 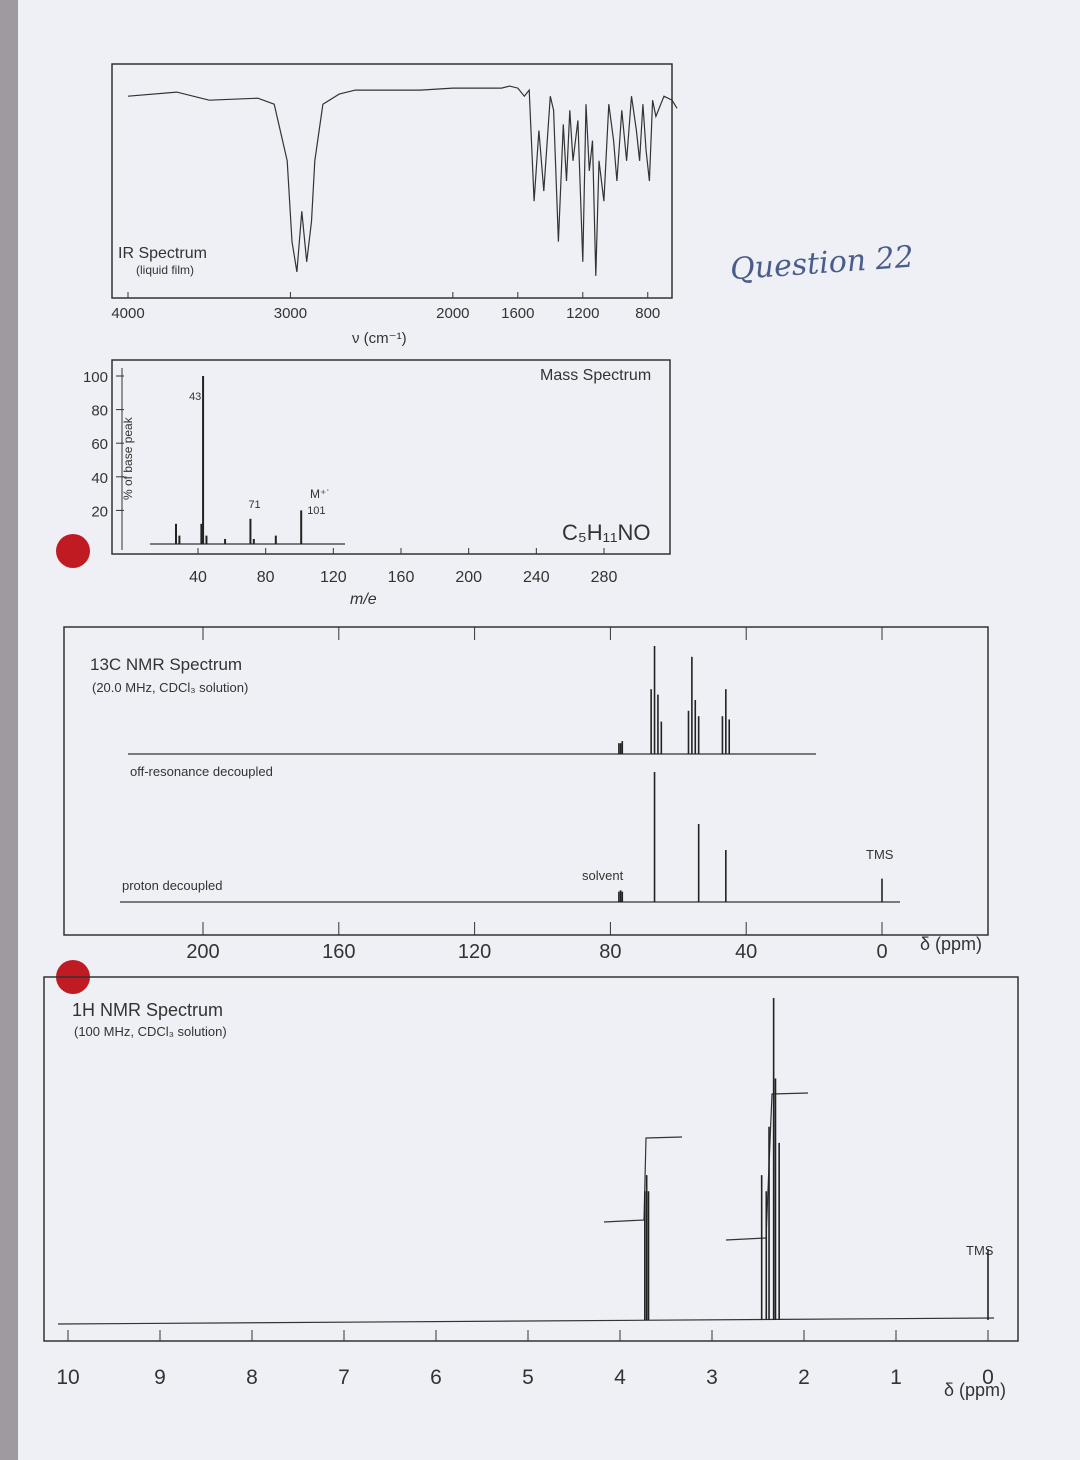 I want to click on c13-title: 13C NMR Spectrum, so click(x=166, y=664).